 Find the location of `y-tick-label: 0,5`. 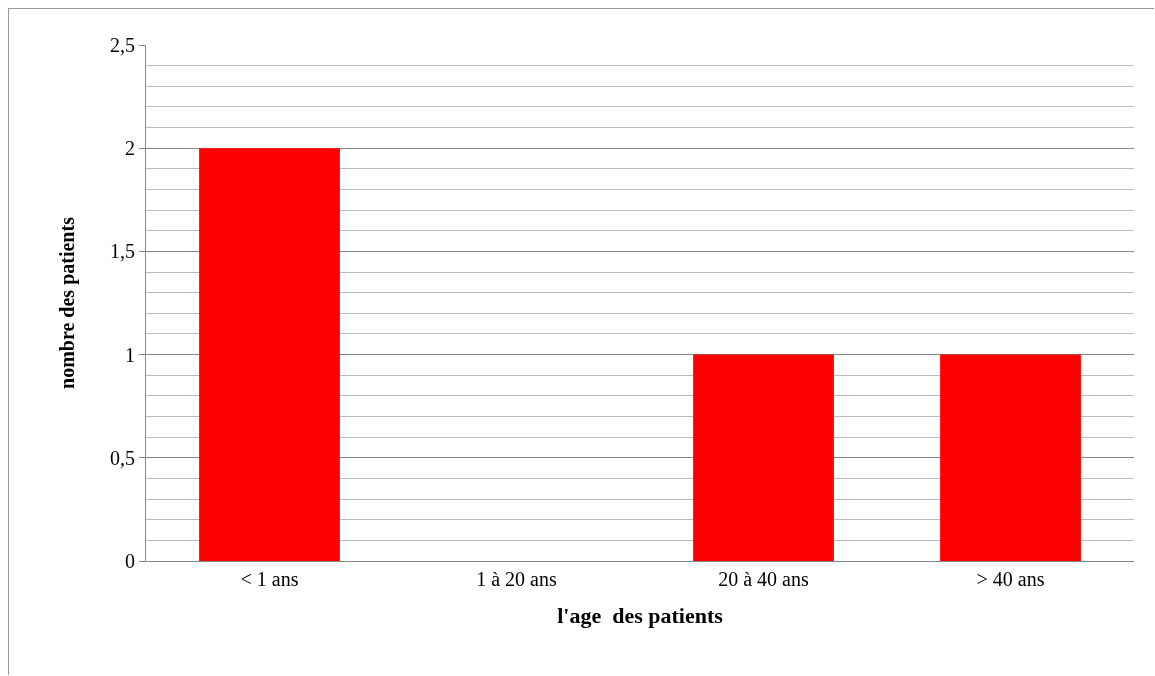

y-tick-label: 0,5 is located at coordinates (122, 457).